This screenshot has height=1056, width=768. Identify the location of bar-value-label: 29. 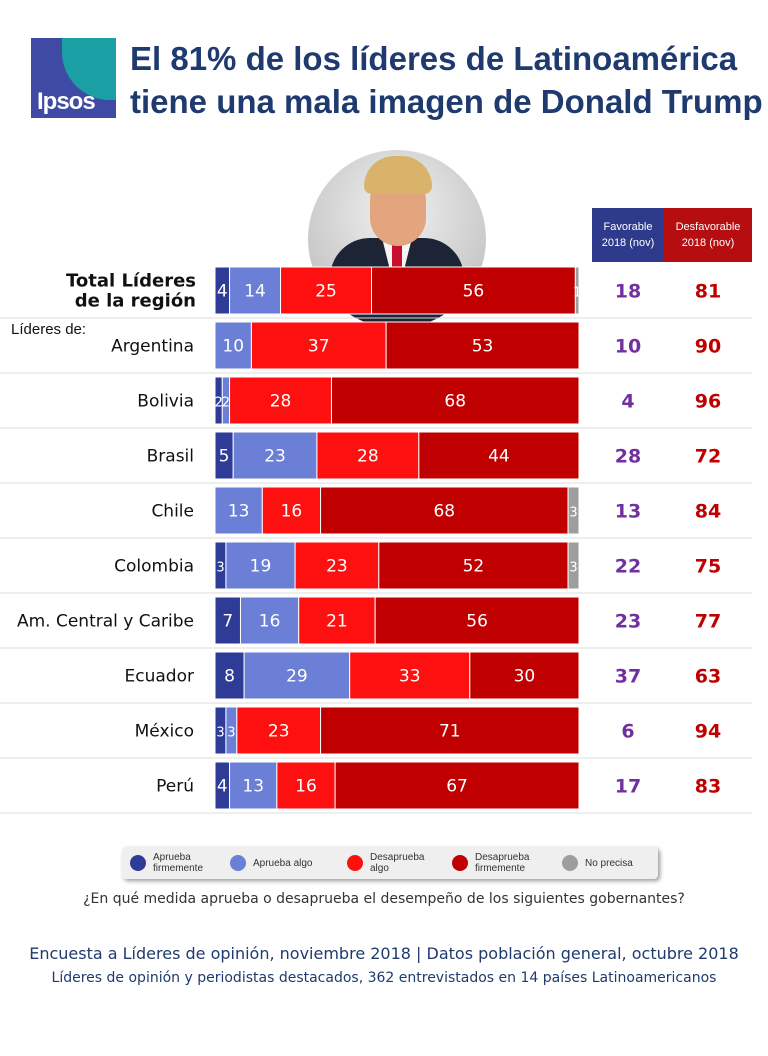
(297, 677).